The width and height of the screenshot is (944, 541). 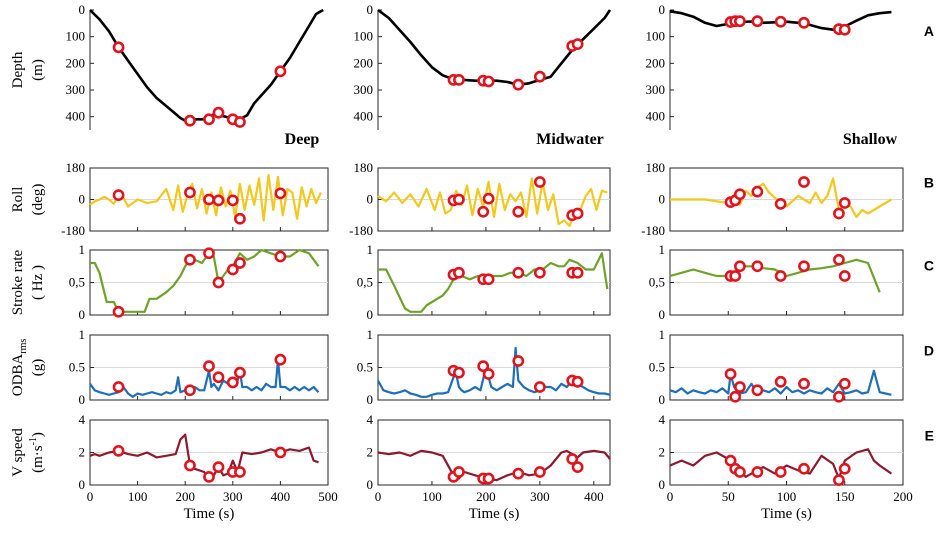 What do you see at coordinates (929, 266) in the screenshot?
I see `row-letter: C` at bounding box center [929, 266].